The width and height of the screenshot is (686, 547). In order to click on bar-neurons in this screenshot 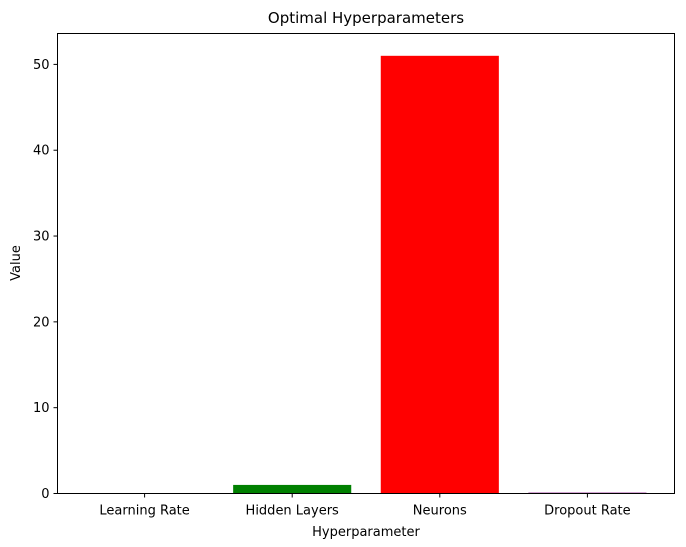, I will do `click(439, 274)`.